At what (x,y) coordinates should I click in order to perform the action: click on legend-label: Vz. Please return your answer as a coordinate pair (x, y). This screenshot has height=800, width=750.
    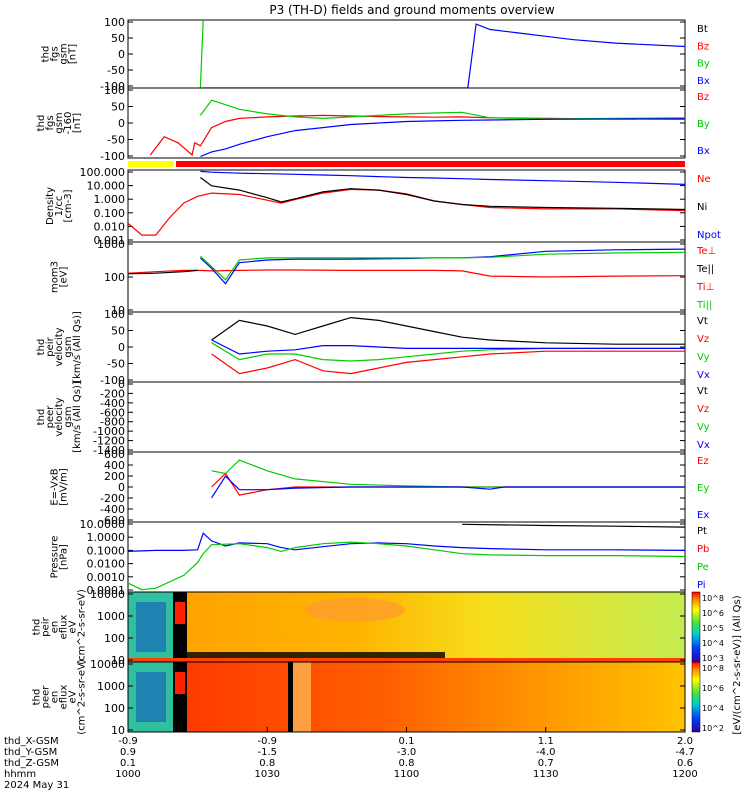
    Looking at the image, I should click on (703, 339).